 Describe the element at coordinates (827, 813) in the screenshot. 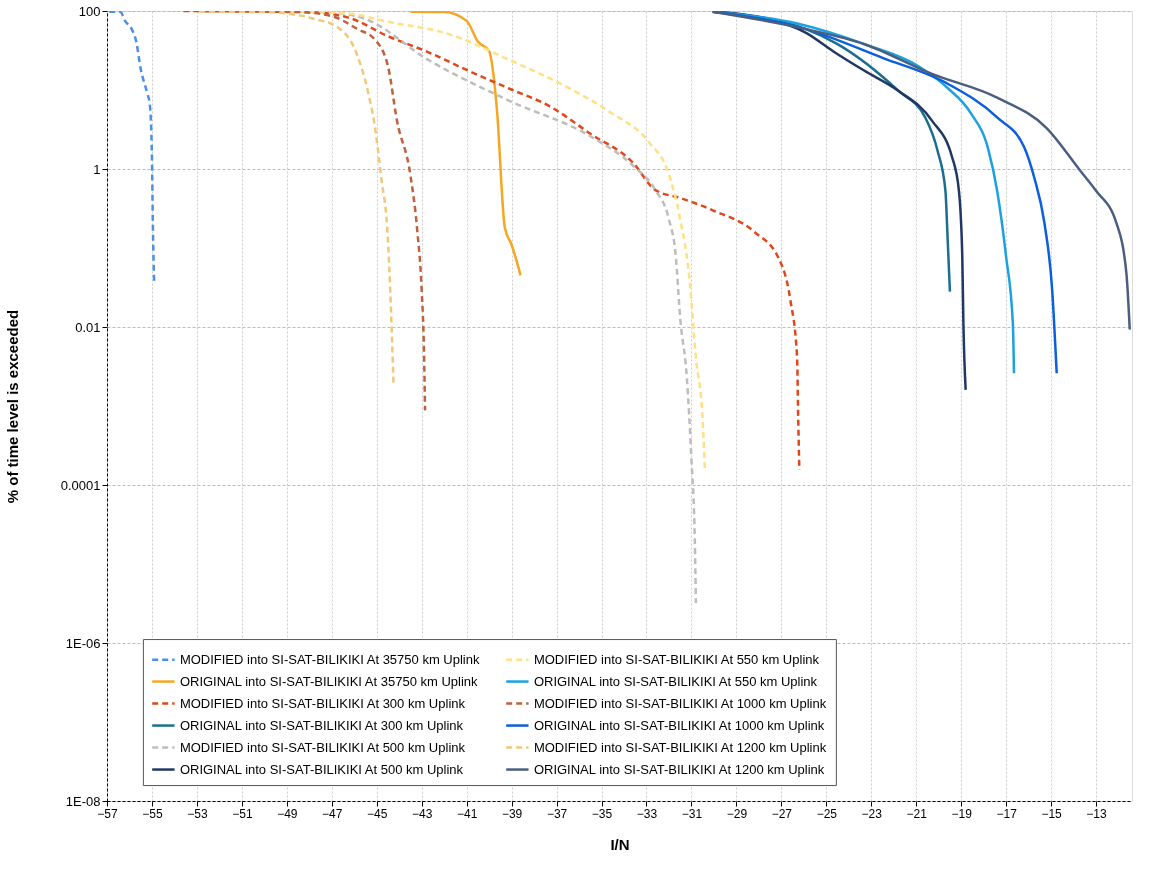

I see `x-tick-label: −25` at that location.